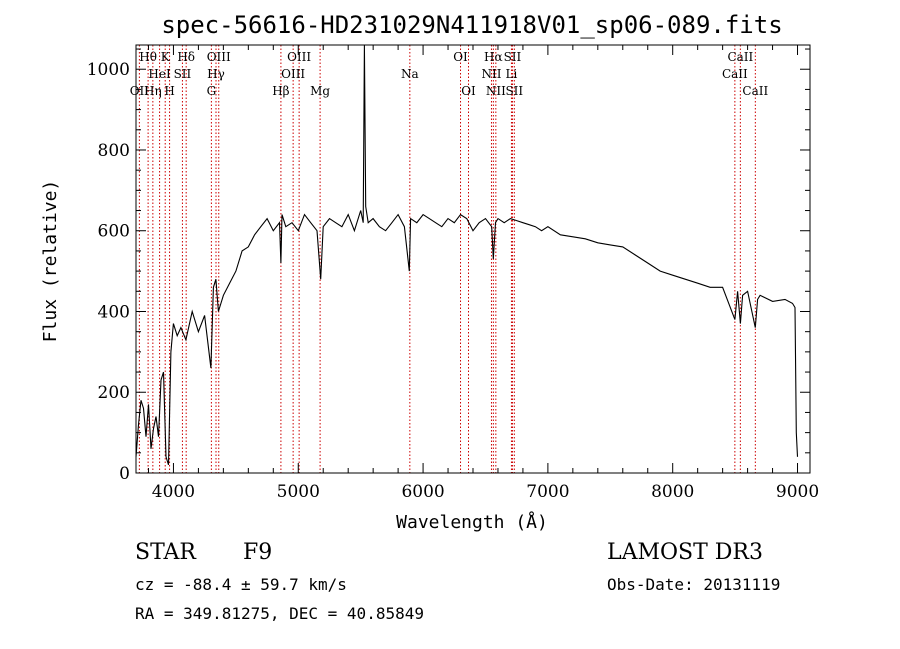 This screenshot has height=649, width=900. I want to click on x-tick-label-9000: 9000, so click(797, 492).